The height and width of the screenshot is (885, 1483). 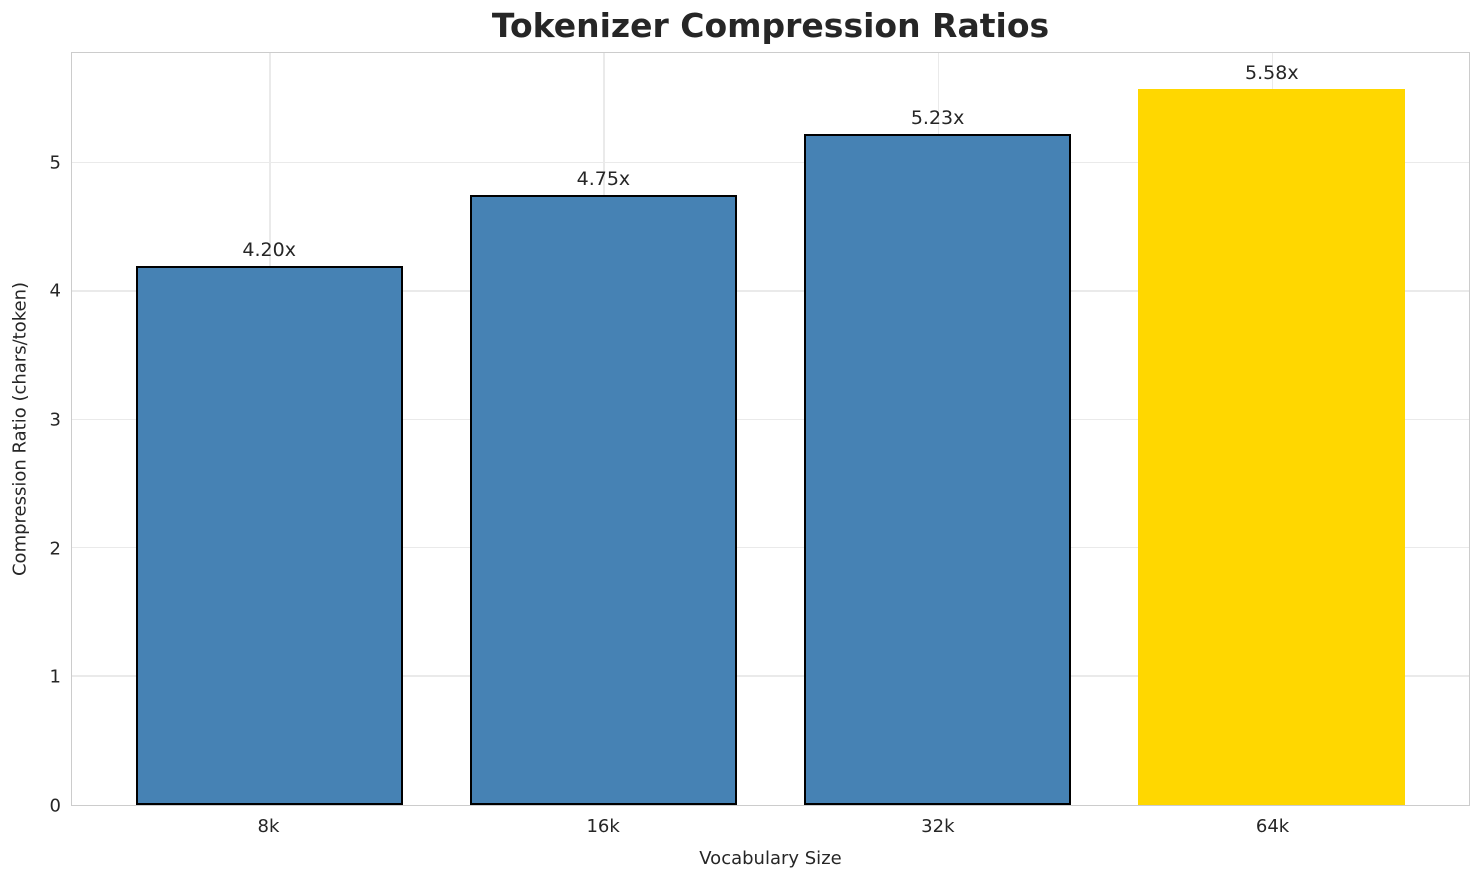 What do you see at coordinates (937, 469) in the screenshot?
I see `bar-32k` at bounding box center [937, 469].